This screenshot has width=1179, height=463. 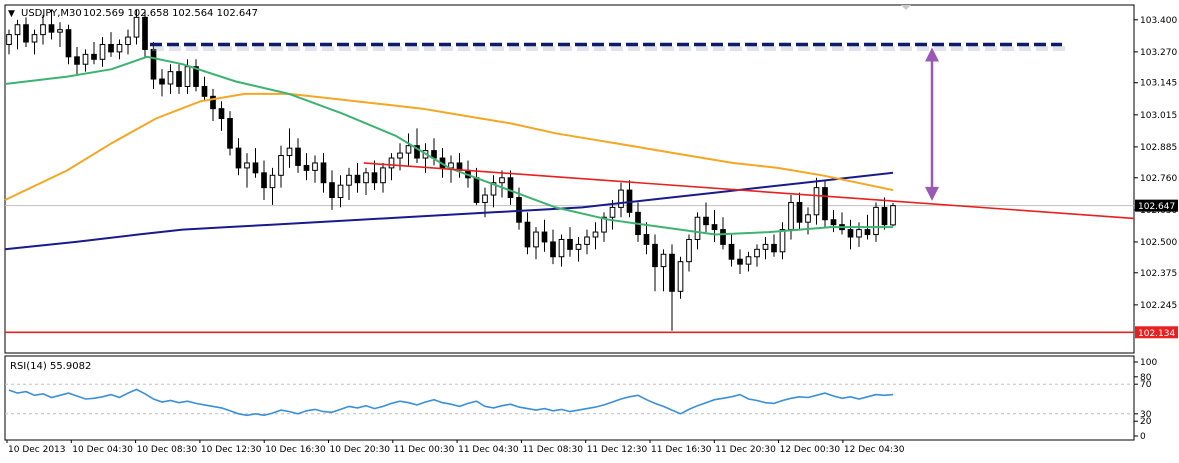 I want to click on rsi-line, so click(x=451, y=402).